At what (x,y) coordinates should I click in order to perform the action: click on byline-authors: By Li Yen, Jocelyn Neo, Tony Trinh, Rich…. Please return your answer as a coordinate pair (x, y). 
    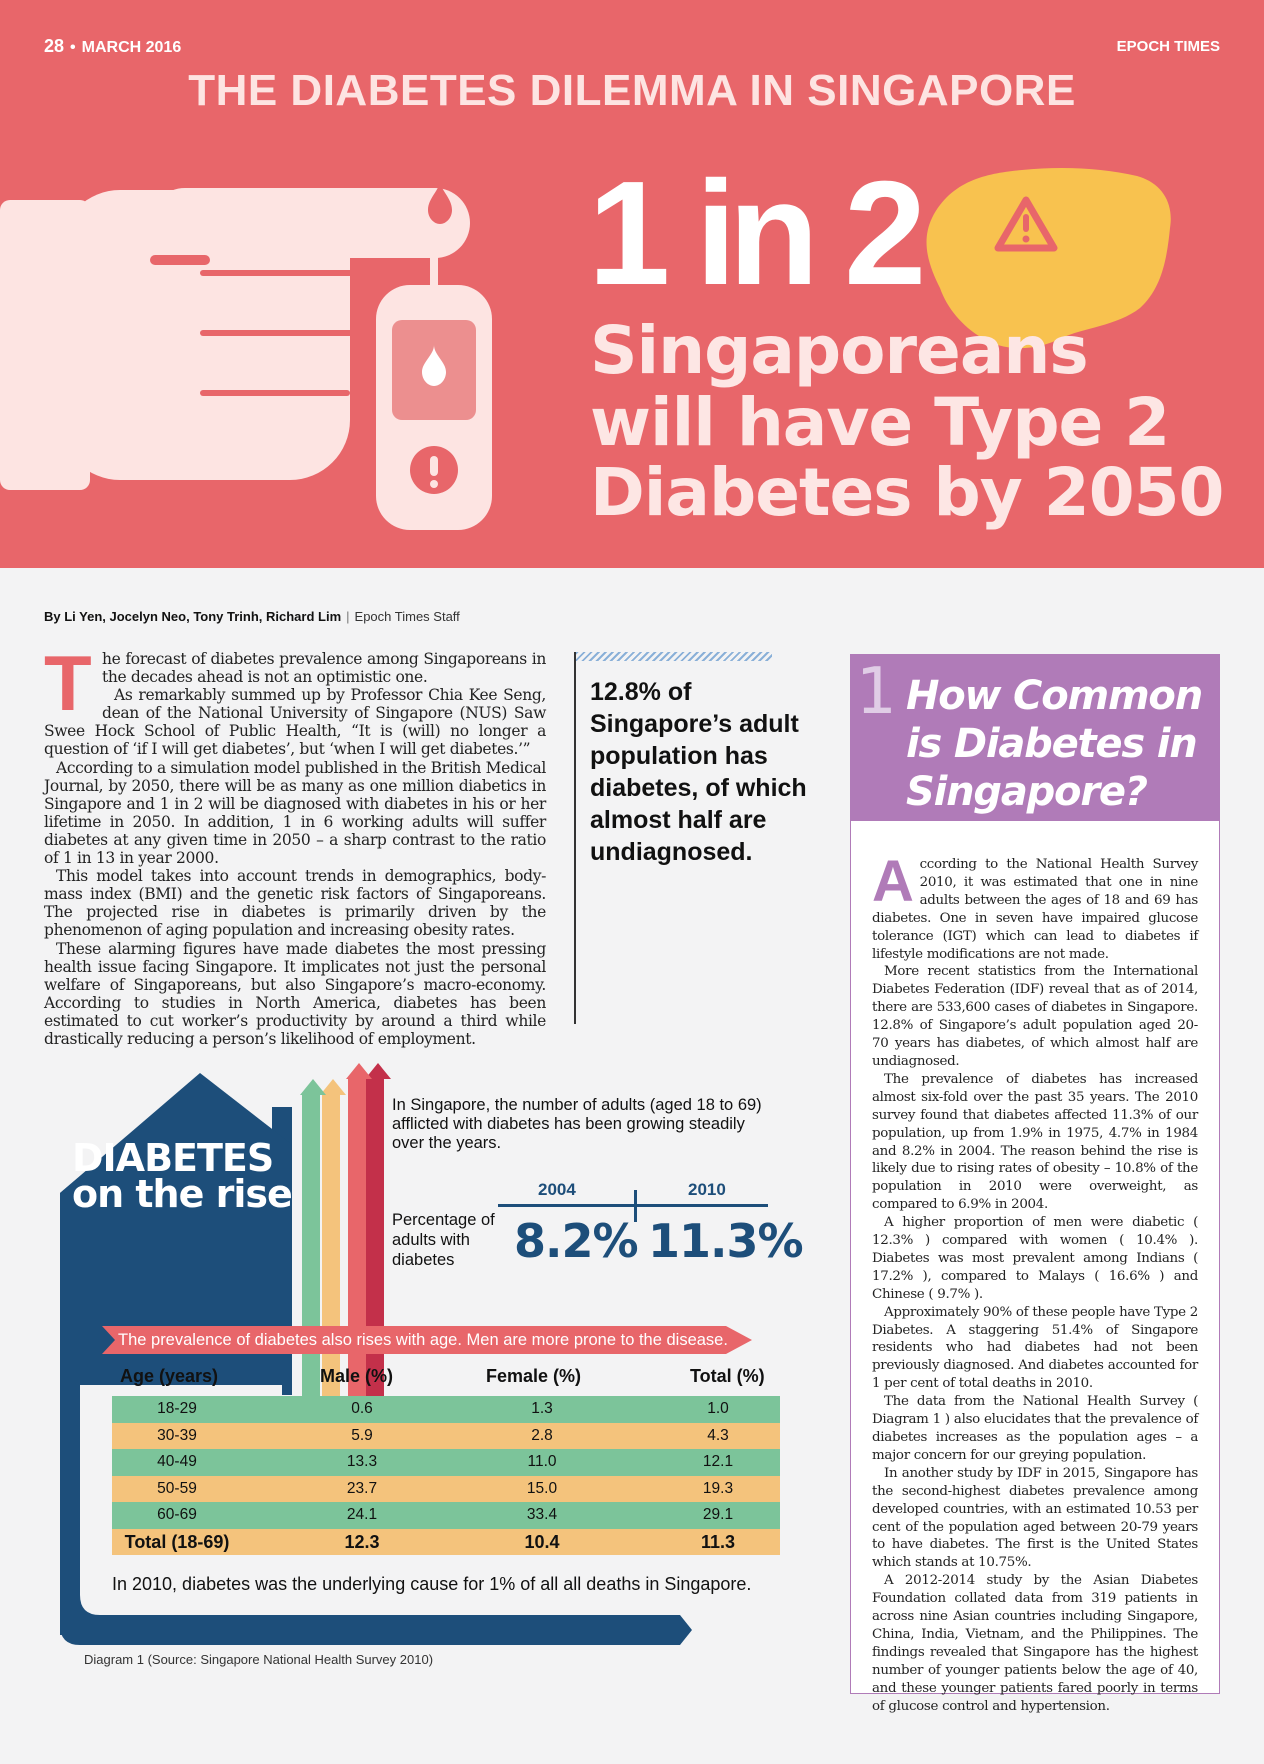
    Looking at the image, I should click on (193, 616).